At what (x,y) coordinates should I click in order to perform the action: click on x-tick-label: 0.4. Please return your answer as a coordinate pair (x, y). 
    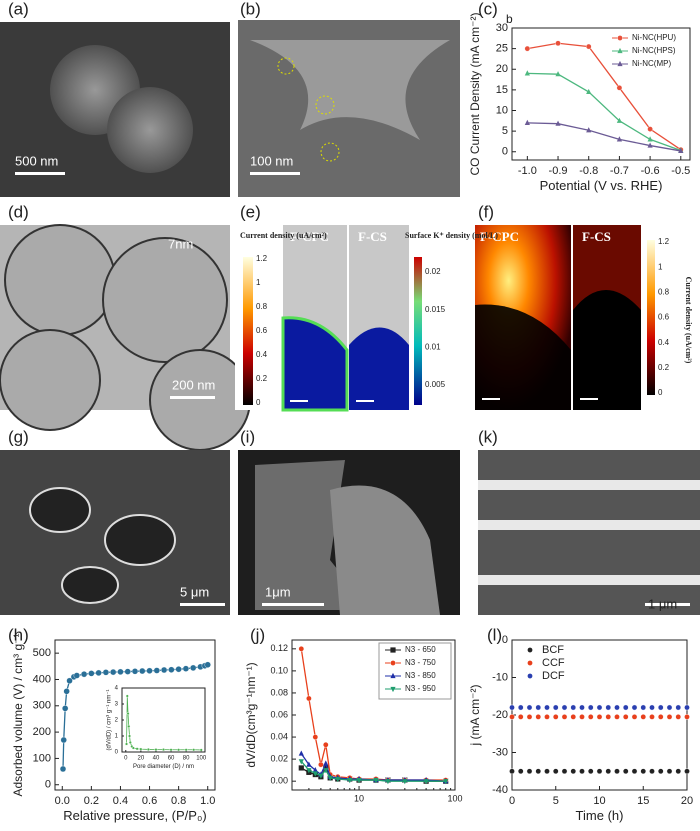
    Looking at the image, I should click on (120, 801).